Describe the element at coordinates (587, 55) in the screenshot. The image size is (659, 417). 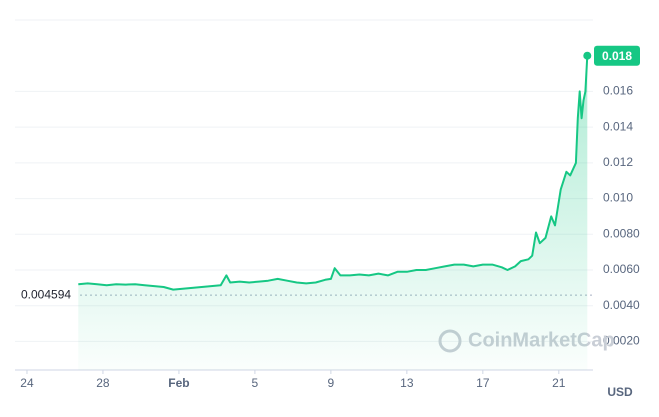
I see `last-point` at that location.